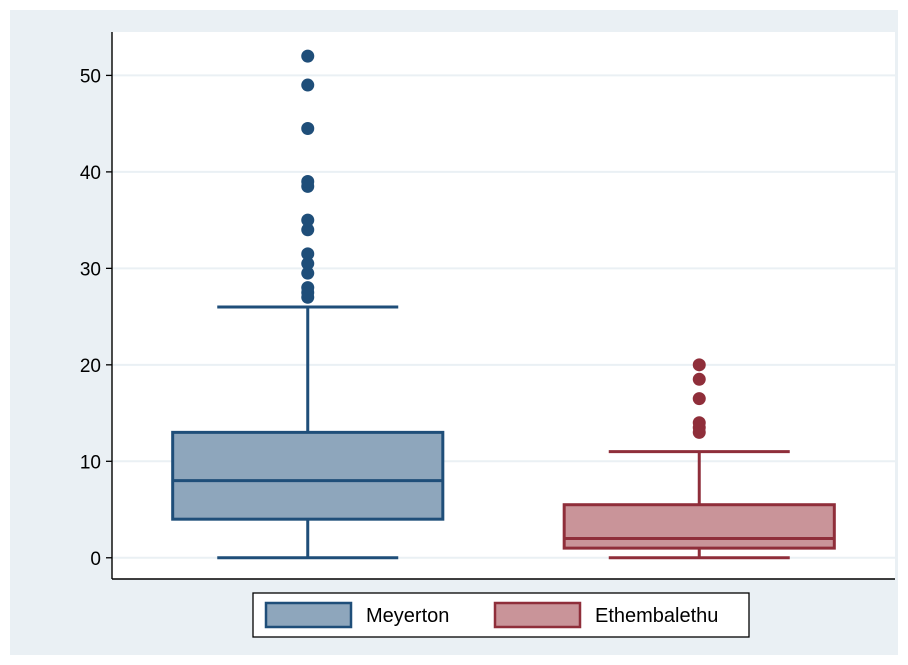  I want to click on y-tick-label: 10, so click(90, 462).